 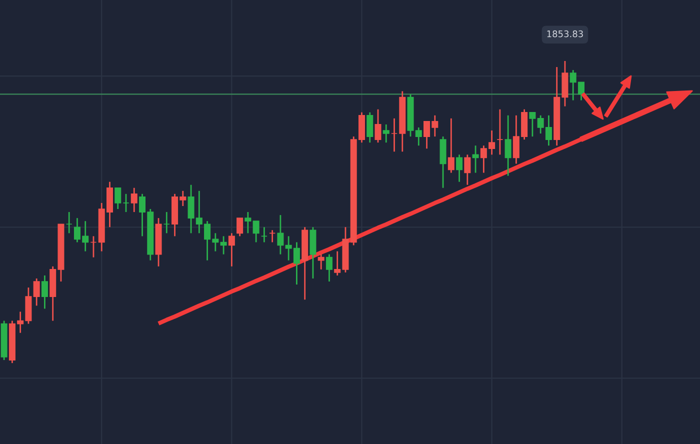 What do you see at coordinates (565, 34) in the screenshot?
I see `annotation: 1853.83` at bounding box center [565, 34].